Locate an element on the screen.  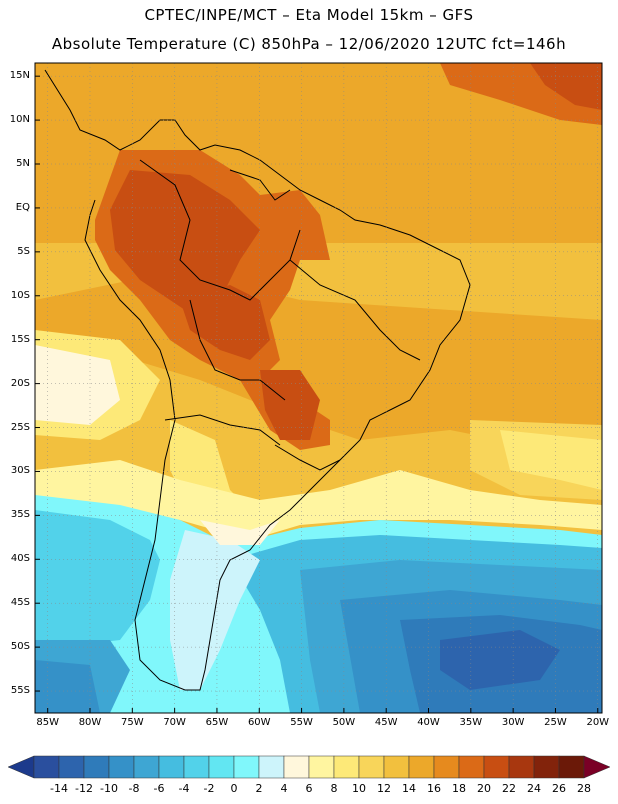
colorbar-label: 4 is located at coordinates (284, 788).